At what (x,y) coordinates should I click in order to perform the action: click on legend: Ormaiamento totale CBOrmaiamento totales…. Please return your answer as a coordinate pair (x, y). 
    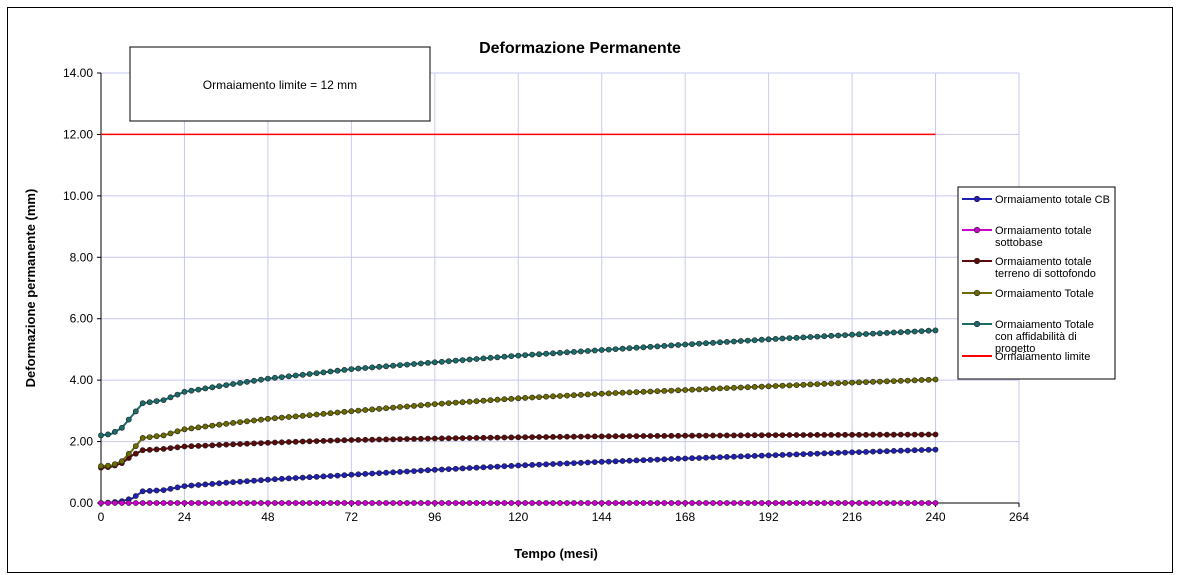
    Looking at the image, I should click on (1036, 283).